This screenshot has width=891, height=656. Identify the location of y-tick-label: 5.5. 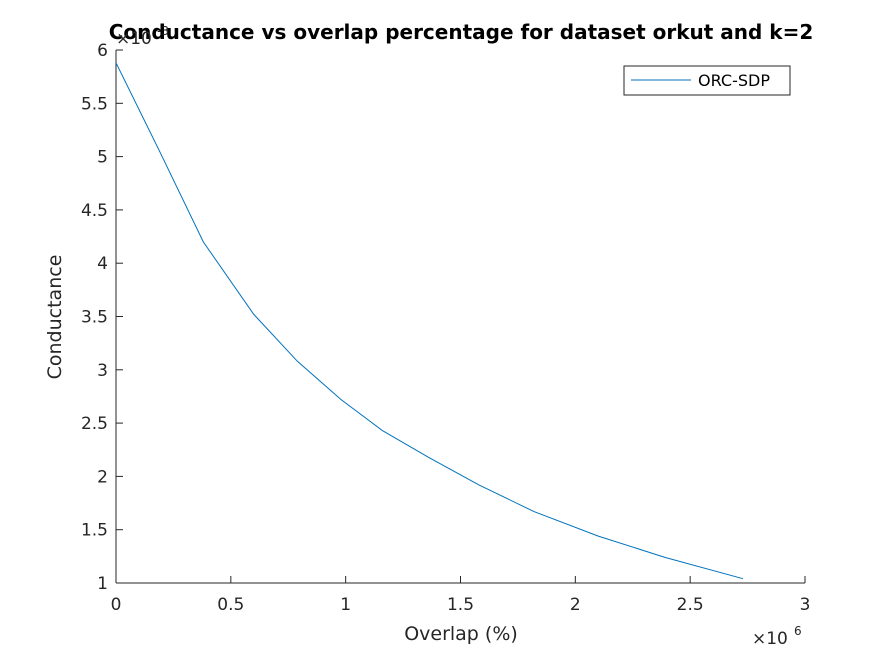
(94, 104).